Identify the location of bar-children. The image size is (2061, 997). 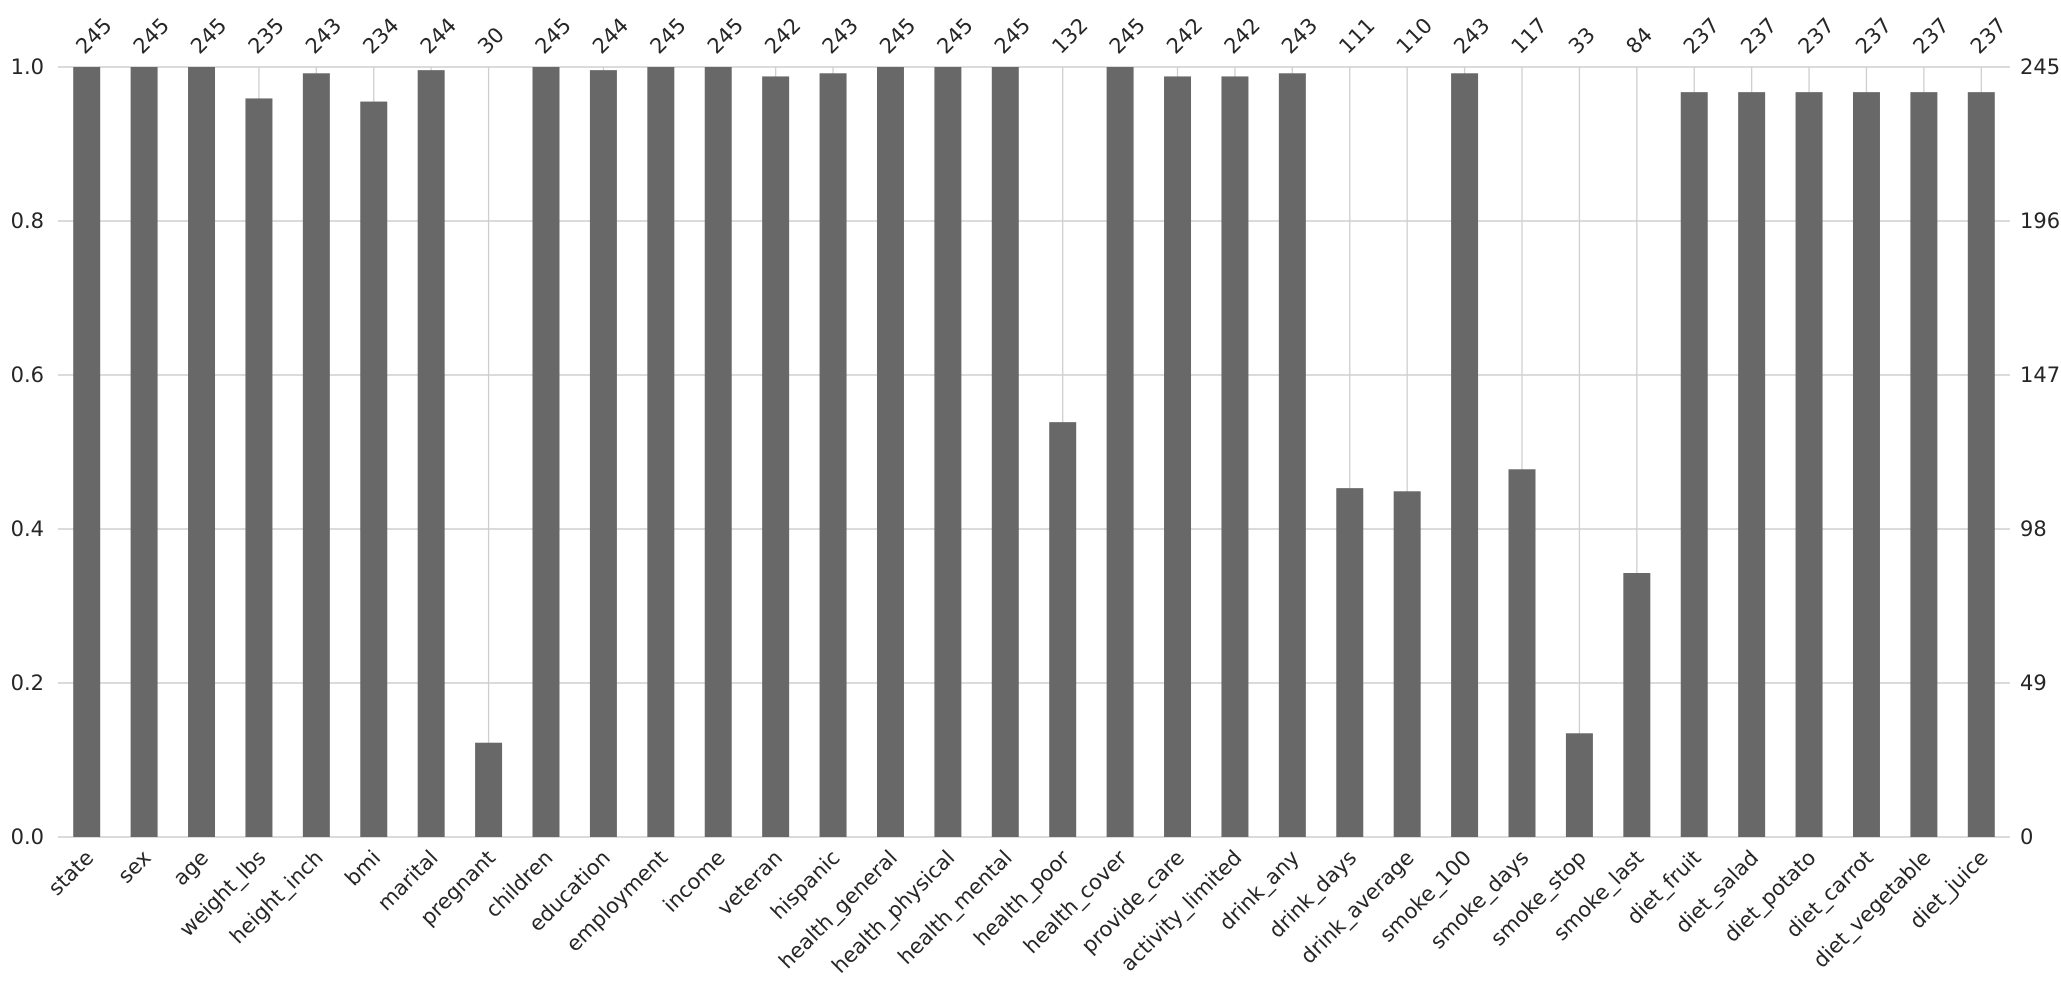
(546, 452).